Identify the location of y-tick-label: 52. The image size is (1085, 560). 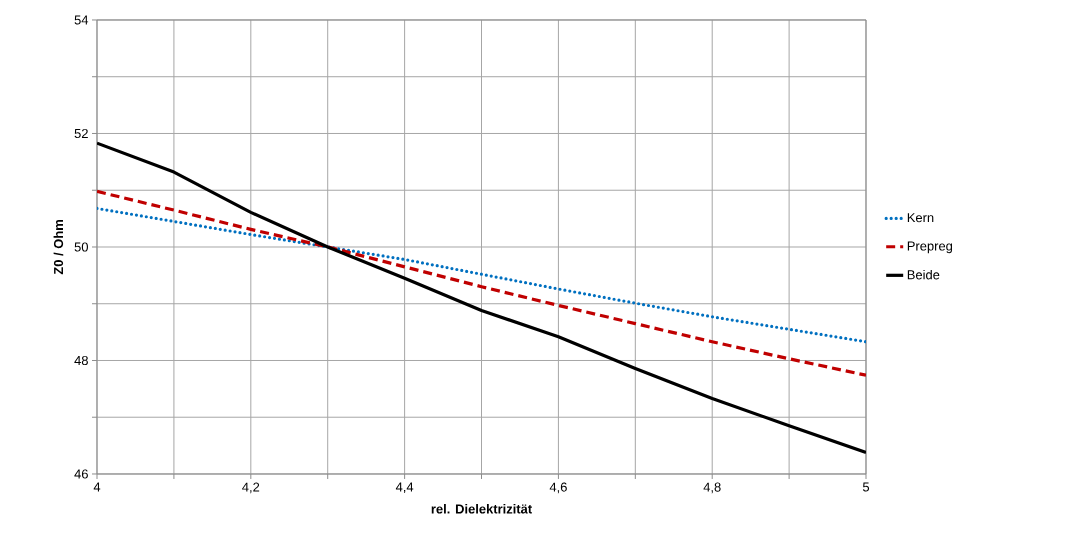
(81, 133).